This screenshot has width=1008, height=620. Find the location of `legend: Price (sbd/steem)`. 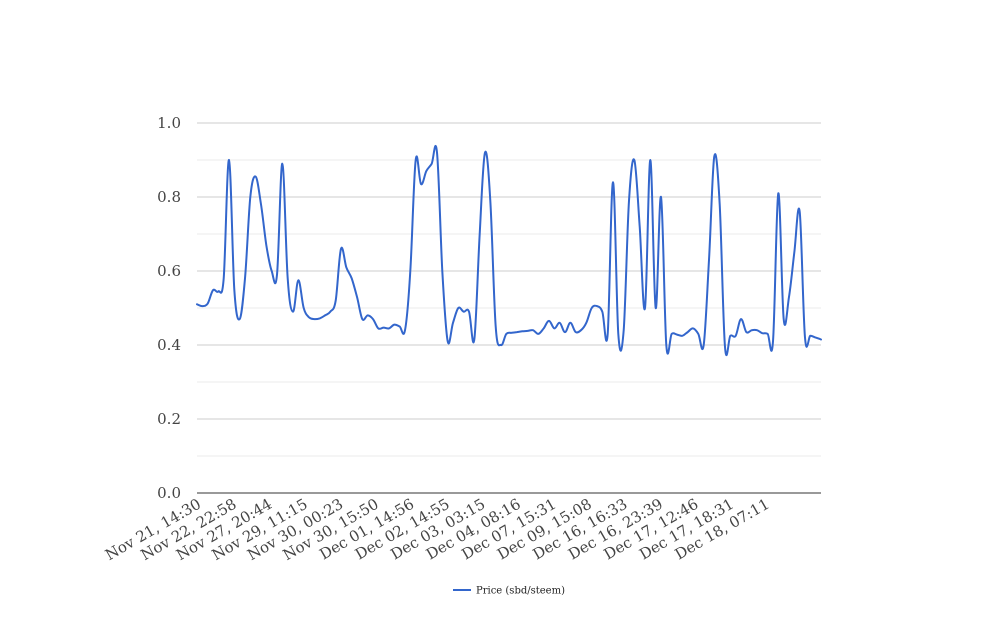

legend: Price (sbd/steem) is located at coordinates (509, 591).